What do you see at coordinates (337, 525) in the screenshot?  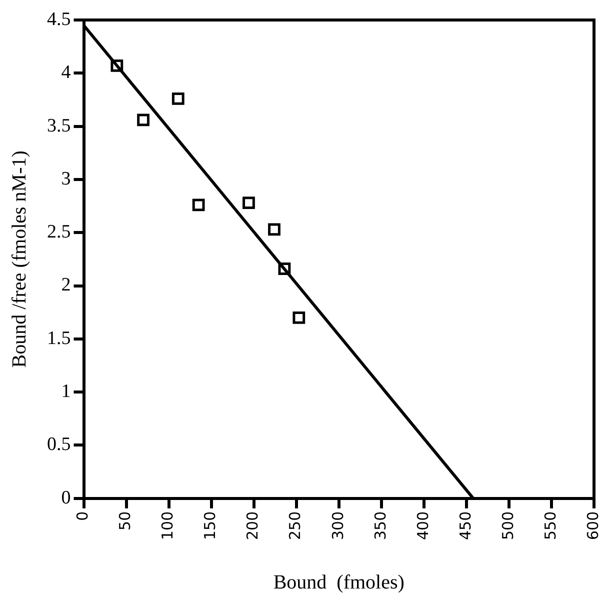 I see `x-tick-label: 300` at bounding box center [337, 525].